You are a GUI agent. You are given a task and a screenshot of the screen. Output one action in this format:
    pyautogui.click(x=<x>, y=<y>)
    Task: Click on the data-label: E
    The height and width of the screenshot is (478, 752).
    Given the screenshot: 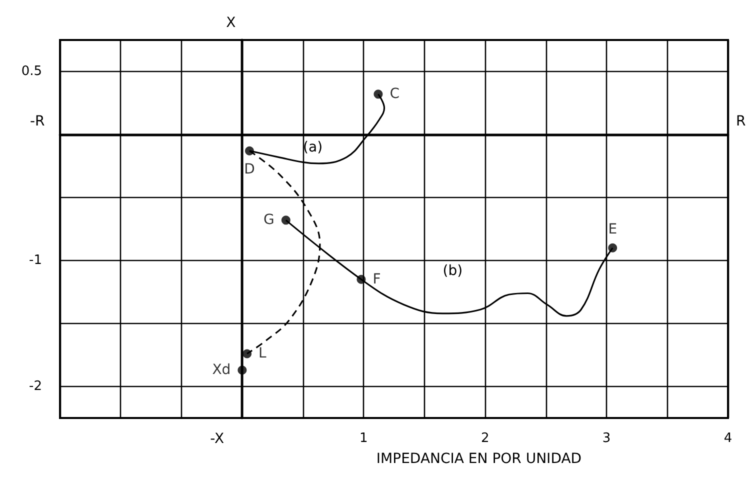 What is the action you would take?
    pyautogui.click(x=613, y=229)
    